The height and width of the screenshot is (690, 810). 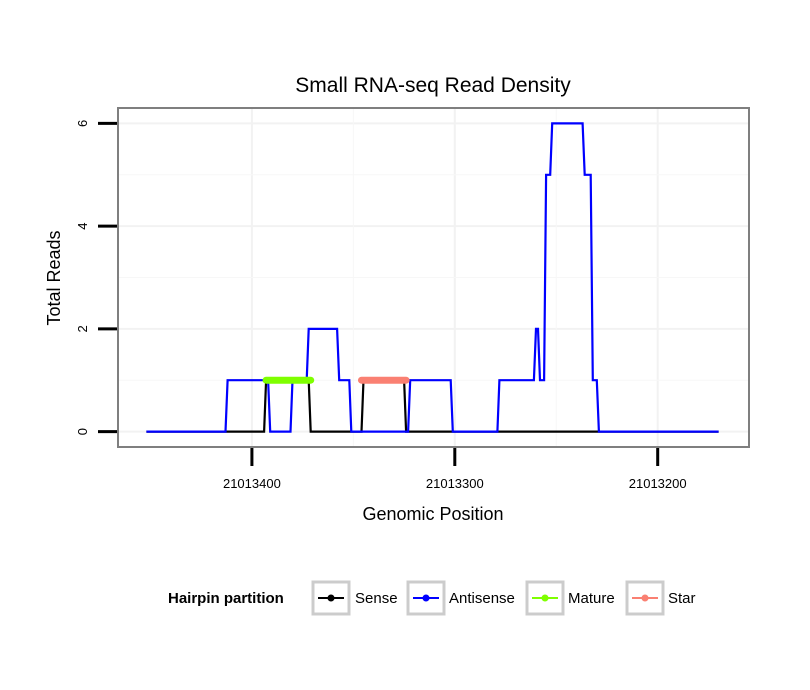 I want to click on legend-entries: Sense Antisense Mature Star, so click(x=503, y=598).